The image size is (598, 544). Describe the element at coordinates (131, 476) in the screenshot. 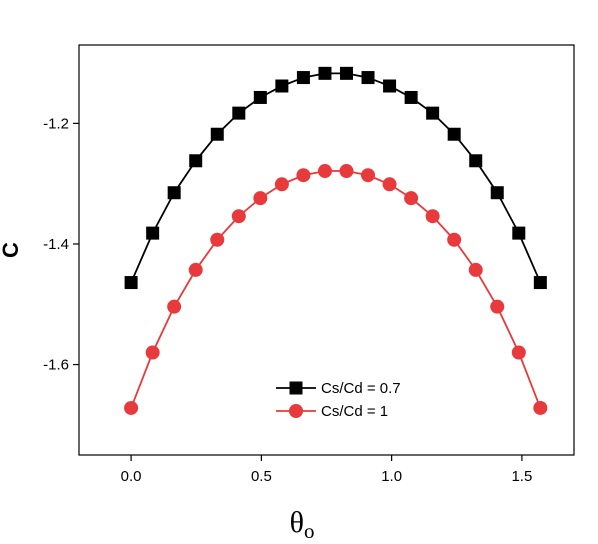

I see `x-tick-label: 0.0` at that location.